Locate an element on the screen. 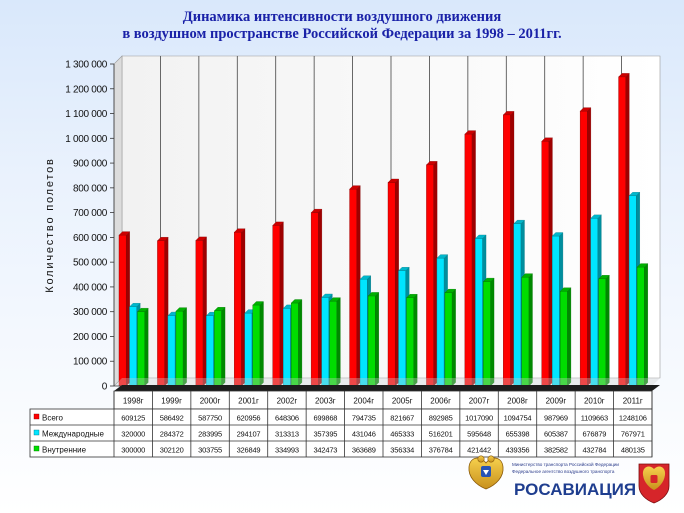 This screenshot has width=684, height=513. y-tick-label: 900 000 is located at coordinates (90, 164).